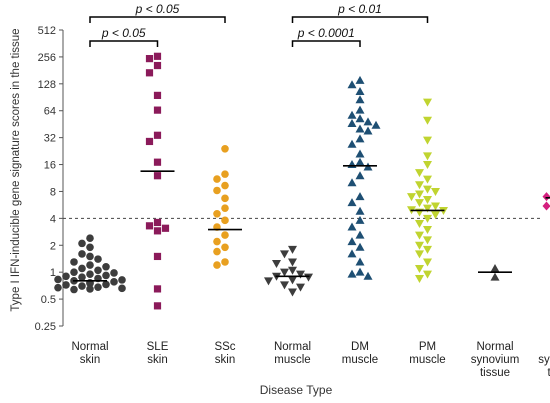 The image size is (550, 403). What do you see at coordinates (548, 373) in the screenshot?
I see `x-category-label: tissue` at bounding box center [548, 373].